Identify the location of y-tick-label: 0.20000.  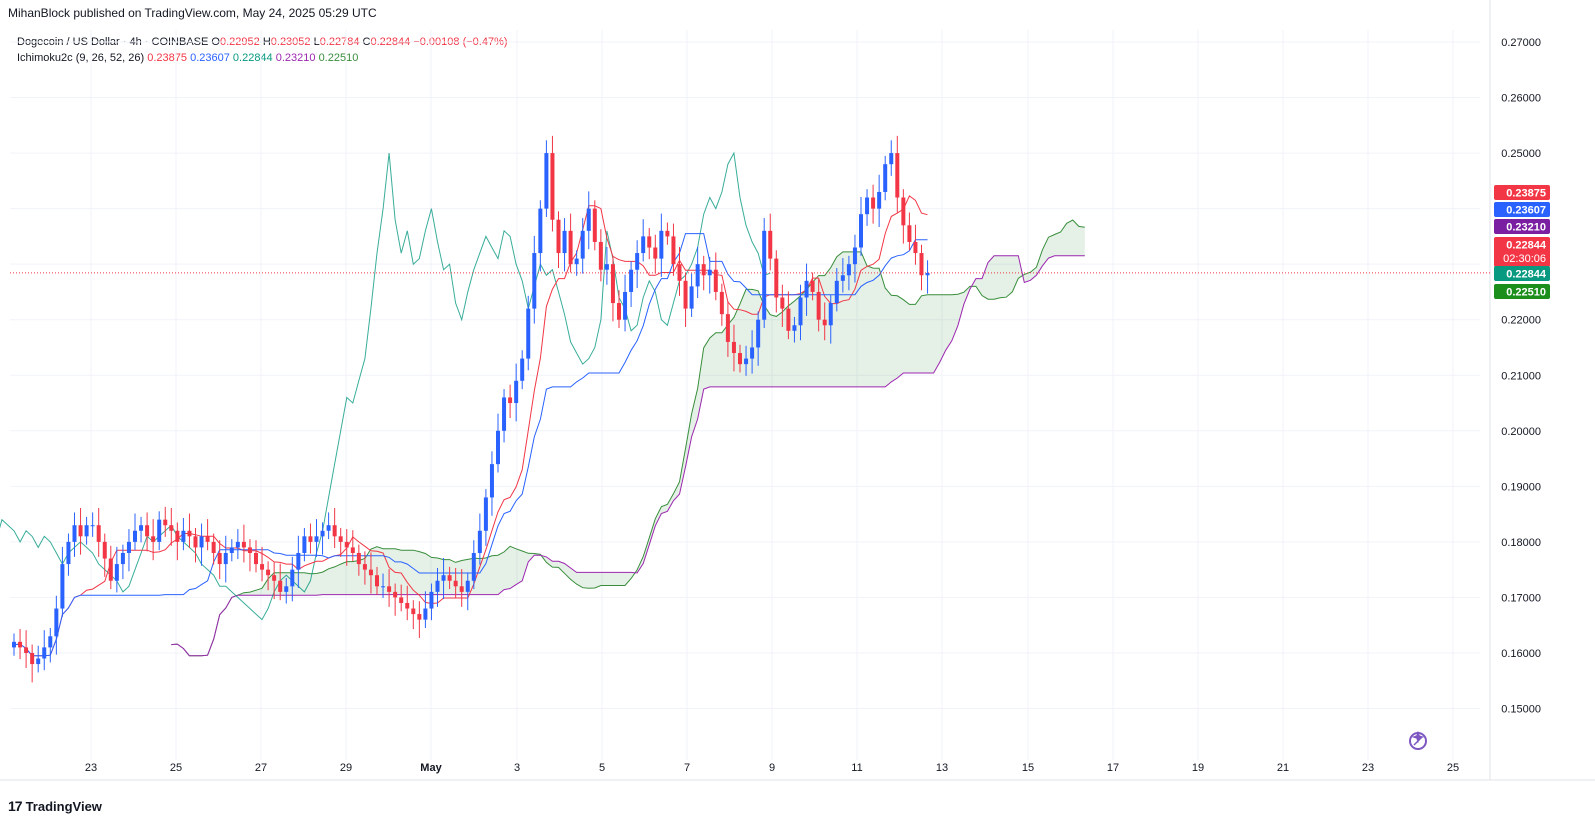
(1521, 432).